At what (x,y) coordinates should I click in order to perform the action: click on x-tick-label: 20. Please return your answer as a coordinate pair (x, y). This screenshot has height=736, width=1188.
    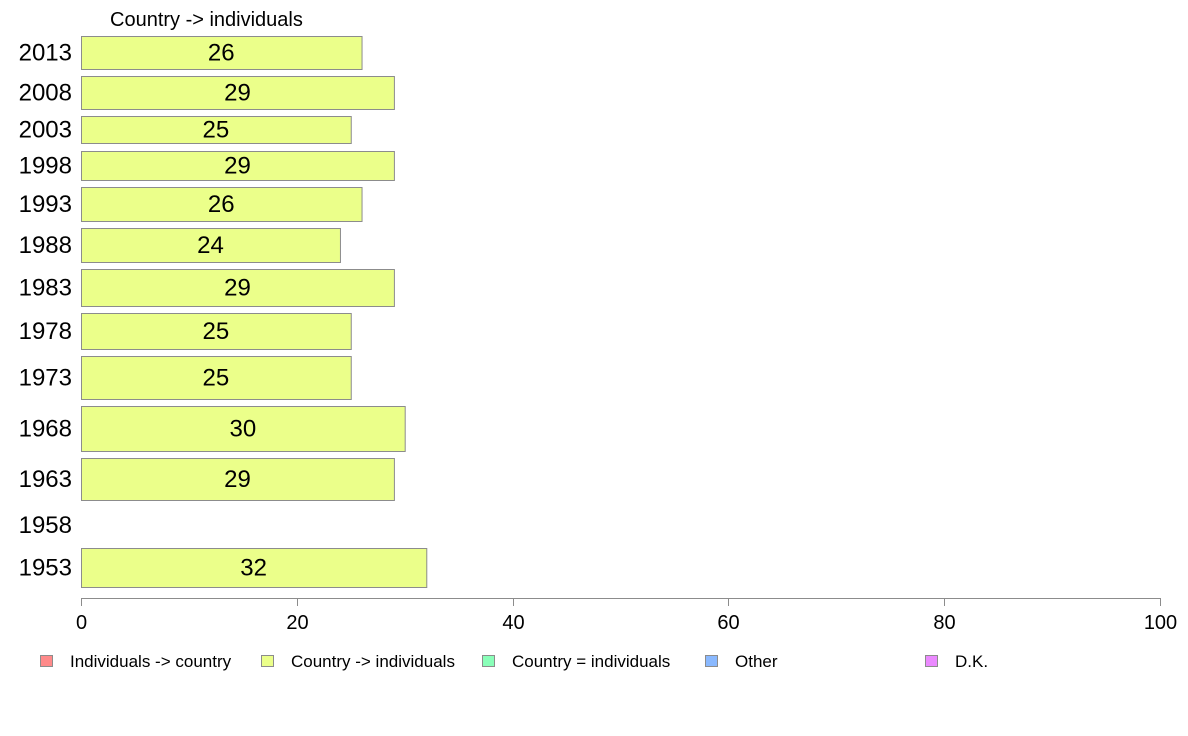
    Looking at the image, I should click on (297, 623).